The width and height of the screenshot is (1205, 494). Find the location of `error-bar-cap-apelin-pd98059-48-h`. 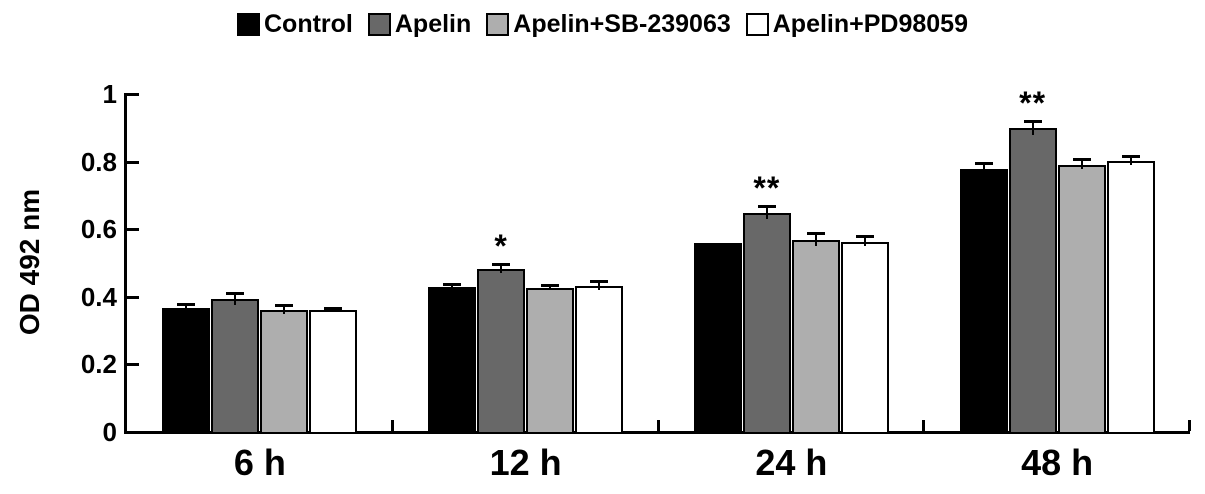

error-bar-cap-apelin-pd98059-48-h is located at coordinates (1130, 156).